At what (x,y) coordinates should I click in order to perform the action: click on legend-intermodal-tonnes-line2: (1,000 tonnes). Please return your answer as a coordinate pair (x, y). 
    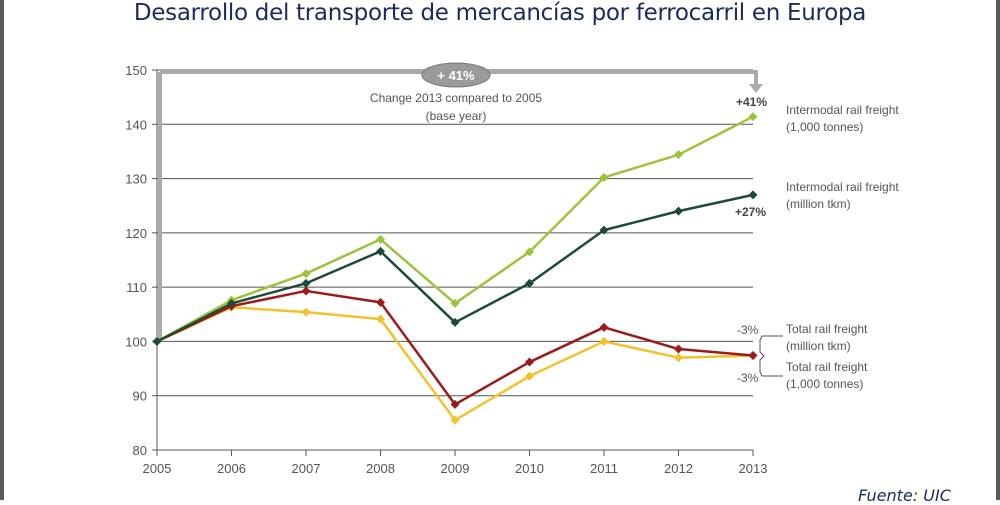
    Looking at the image, I should click on (824, 127).